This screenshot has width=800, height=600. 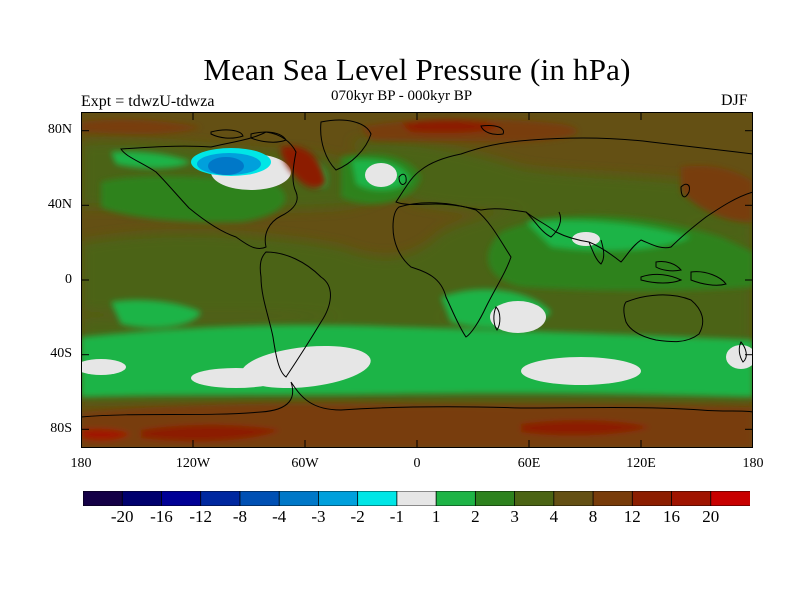 What do you see at coordinates (279, 516) in the screenshot?
I see `colorbar-label: -4` at bounding box center [279, 516].